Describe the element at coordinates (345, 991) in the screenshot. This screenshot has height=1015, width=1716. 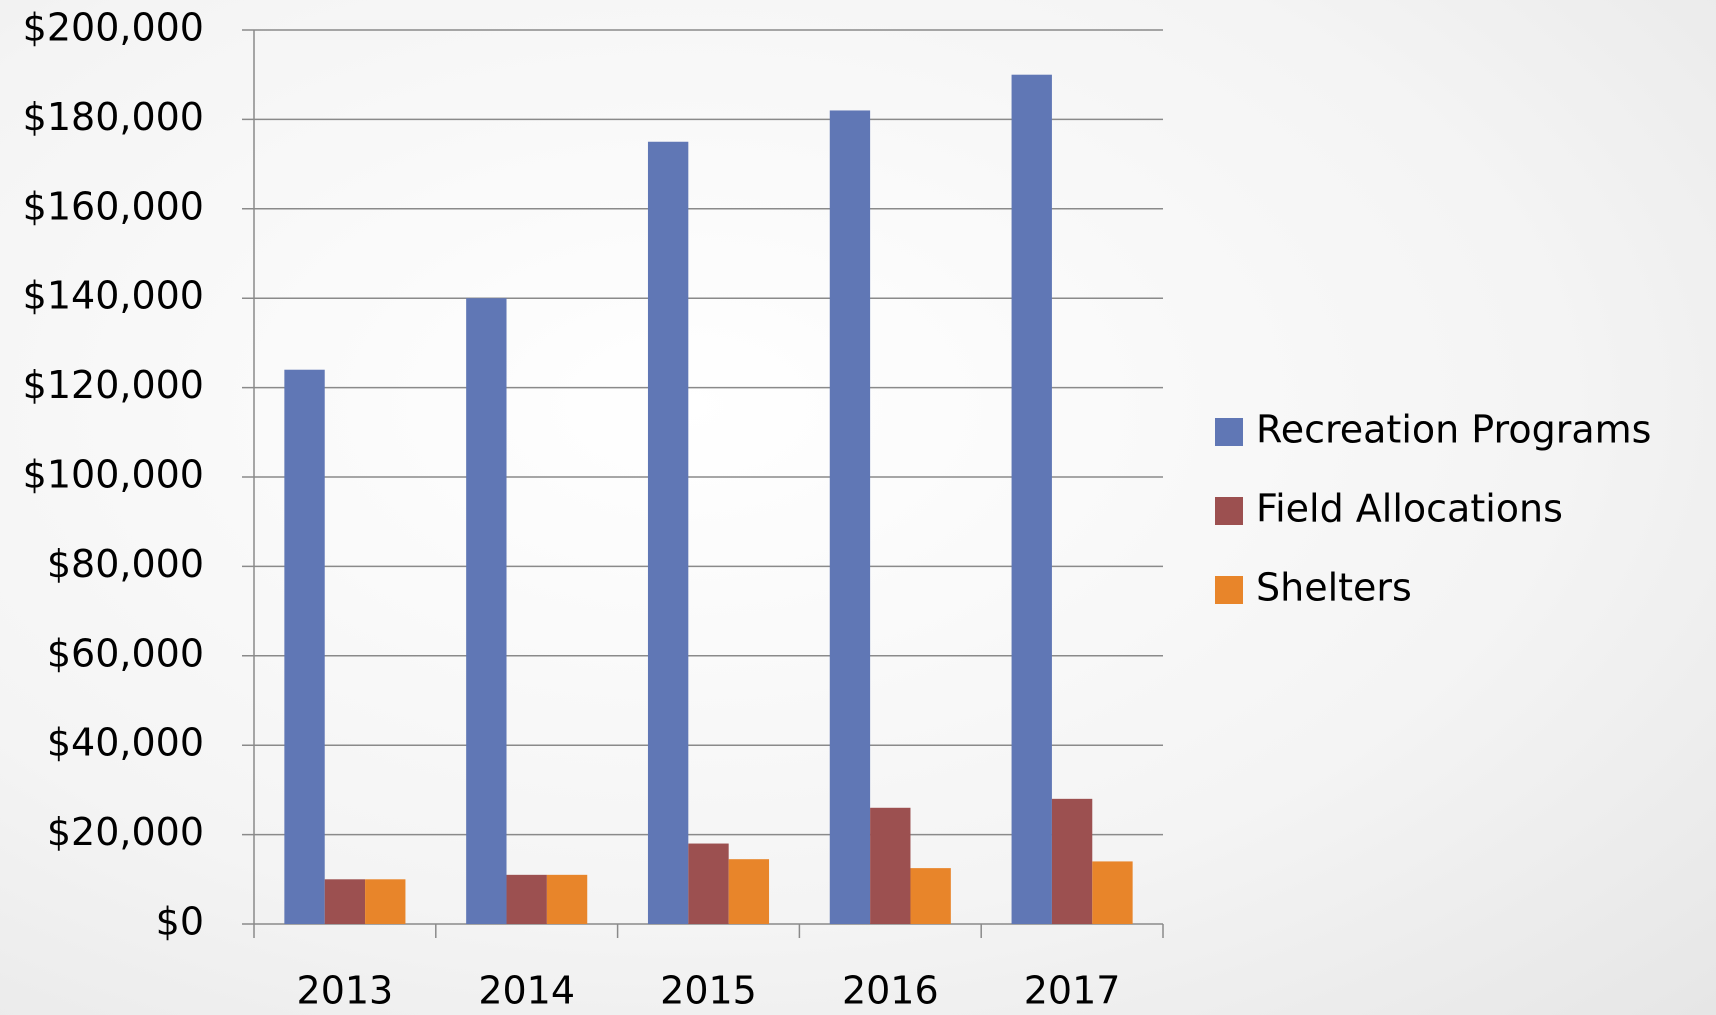
I see `x-tick-label: 2013` at that location.